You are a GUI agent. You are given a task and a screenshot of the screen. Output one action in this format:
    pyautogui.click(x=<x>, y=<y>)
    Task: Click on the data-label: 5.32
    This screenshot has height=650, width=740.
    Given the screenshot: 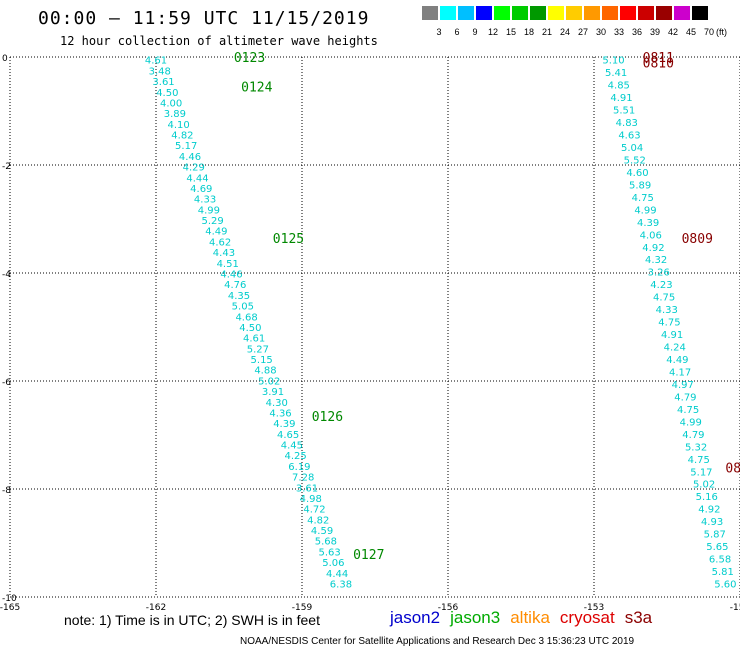 What is the action you would take?
    pyautogui.click(x=696, y=447)
    